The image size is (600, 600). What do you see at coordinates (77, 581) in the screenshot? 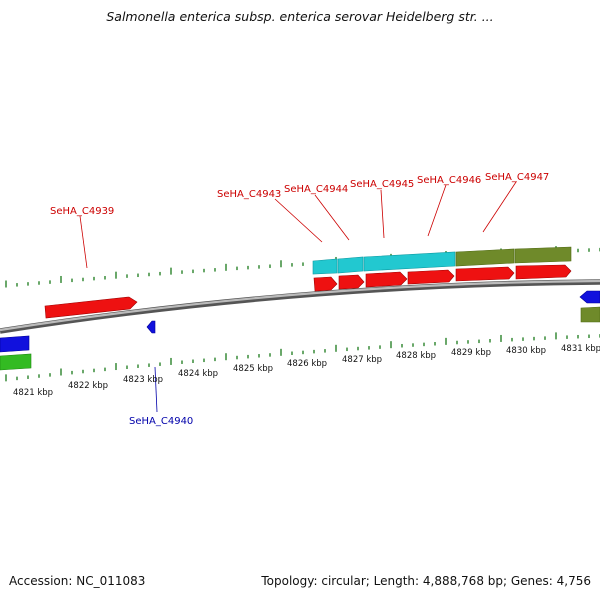
I see `accession-text: Accession: NC_011083` at bounding box center [77, 581].